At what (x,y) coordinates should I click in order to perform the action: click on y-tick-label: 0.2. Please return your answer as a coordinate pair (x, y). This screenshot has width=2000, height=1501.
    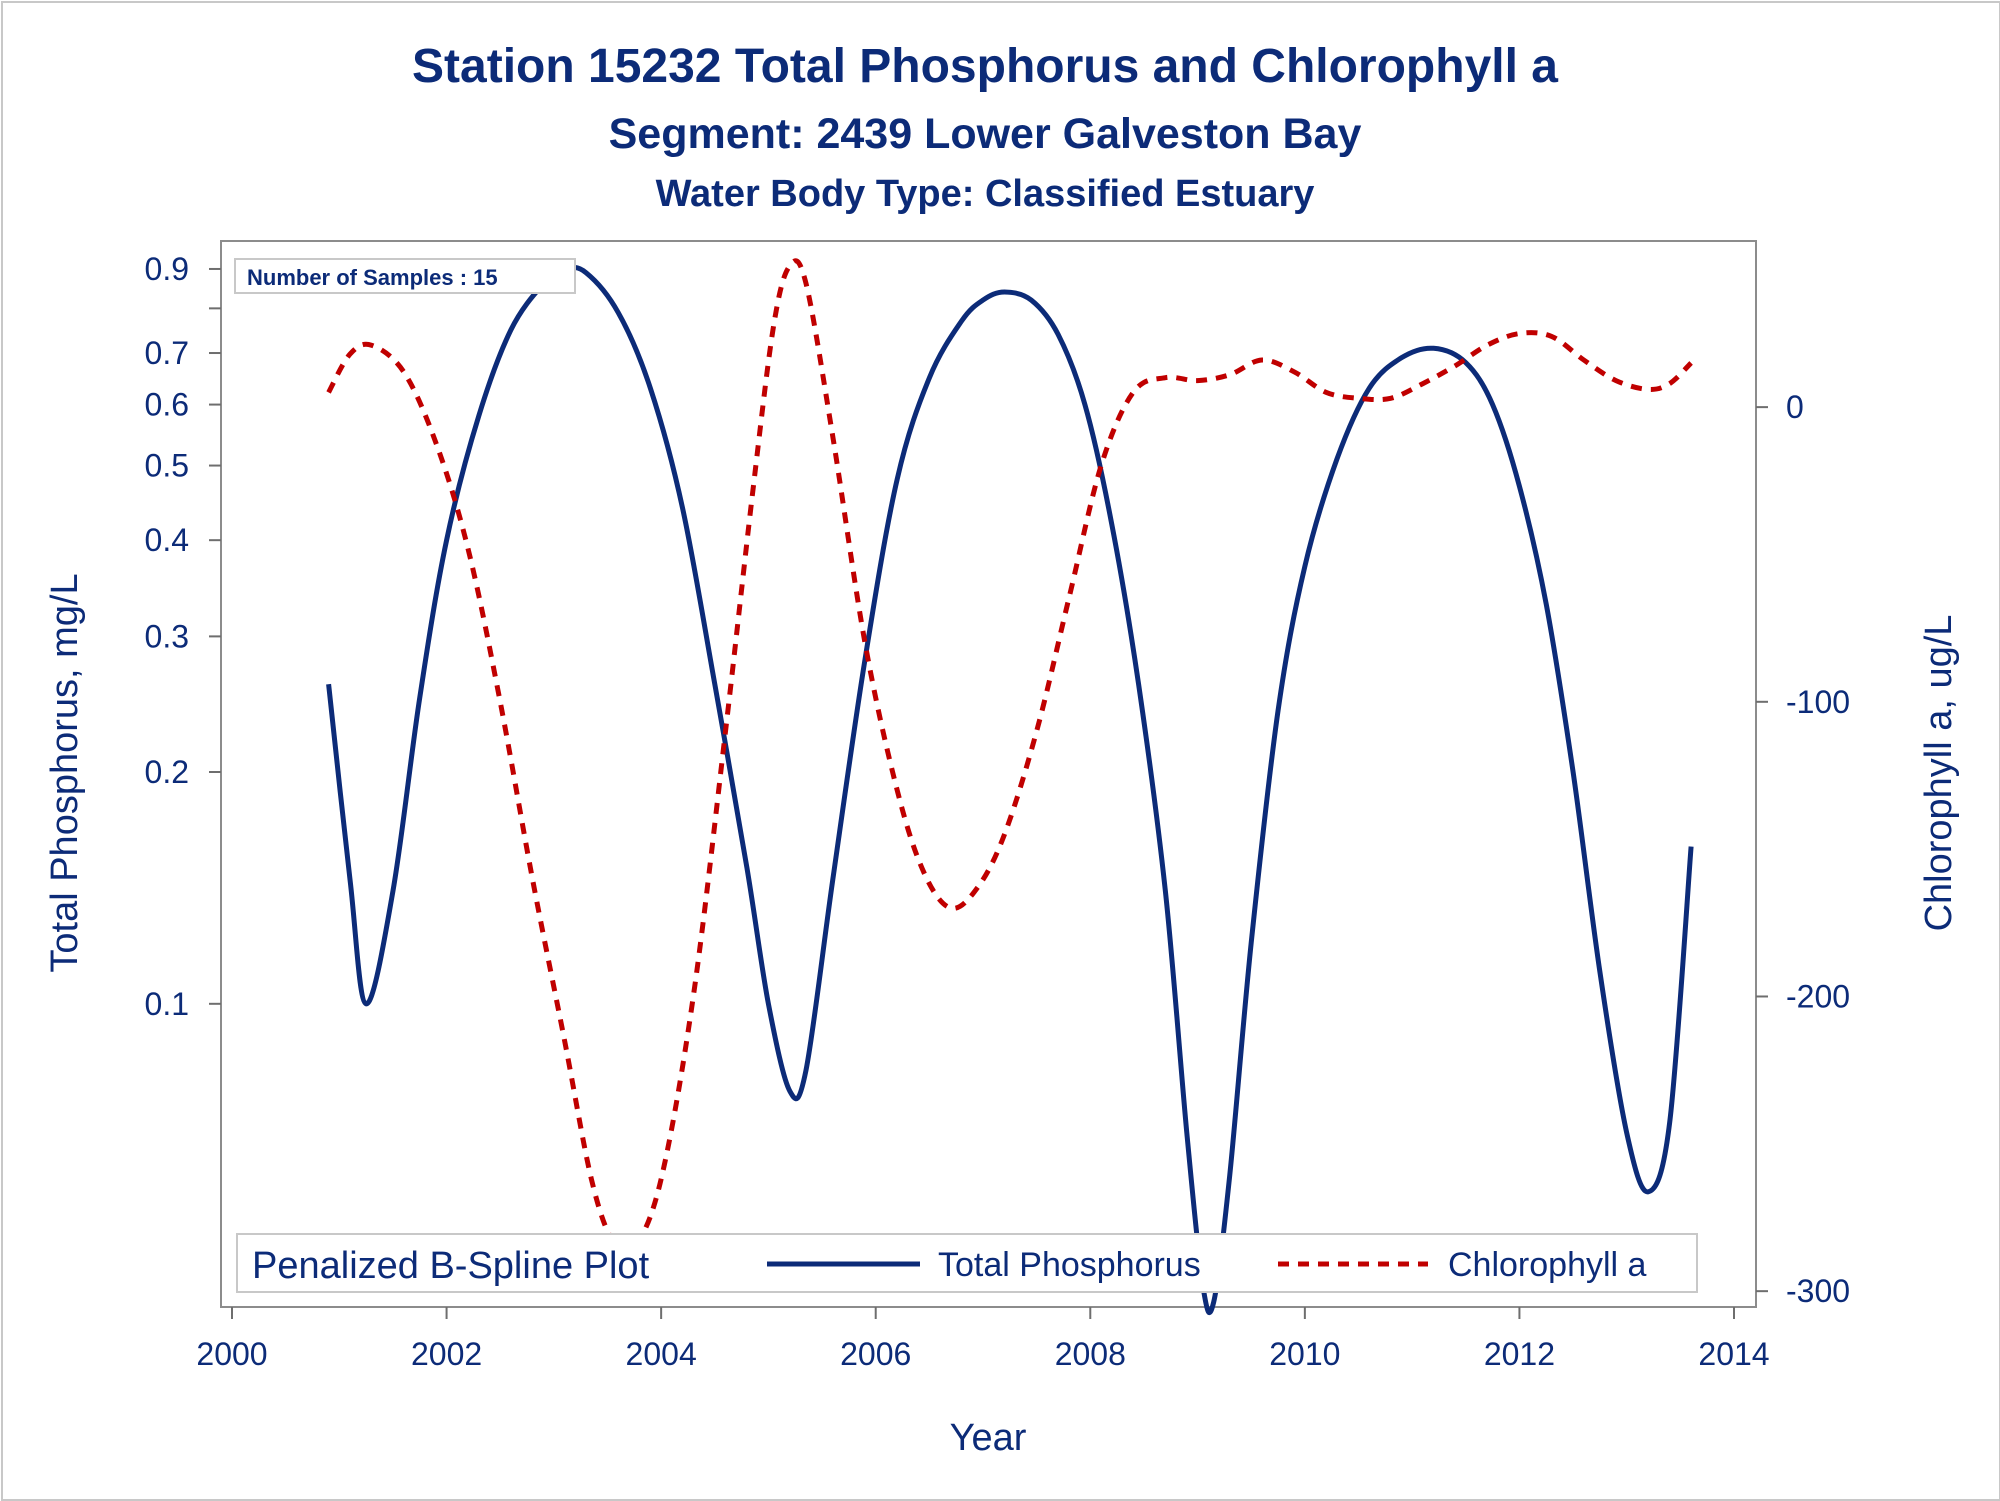
    Looking at the image, I should click on (167, 772).